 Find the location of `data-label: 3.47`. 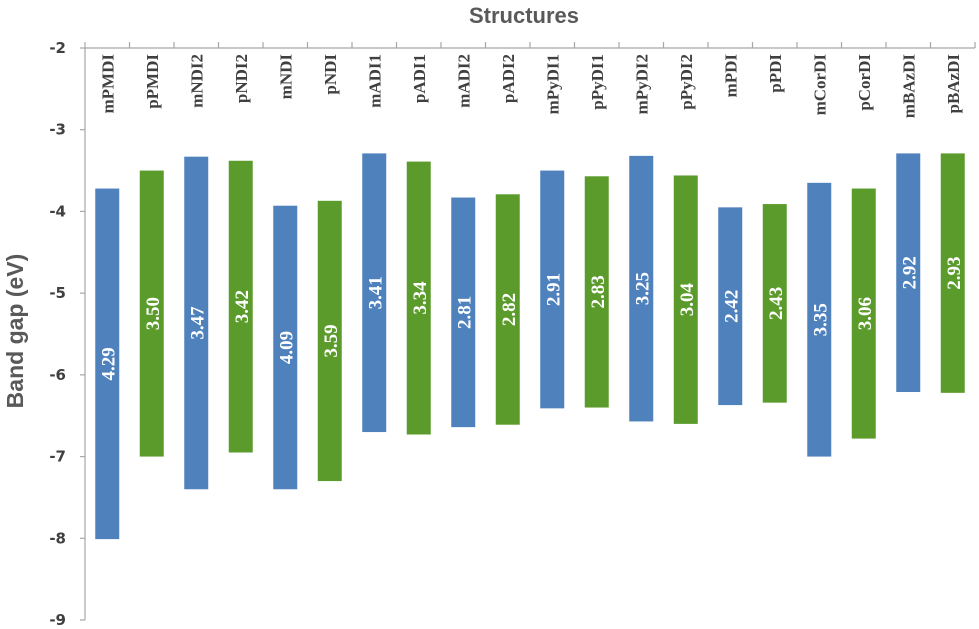

data-label: 3.47 is located at coordinates (197, 323).